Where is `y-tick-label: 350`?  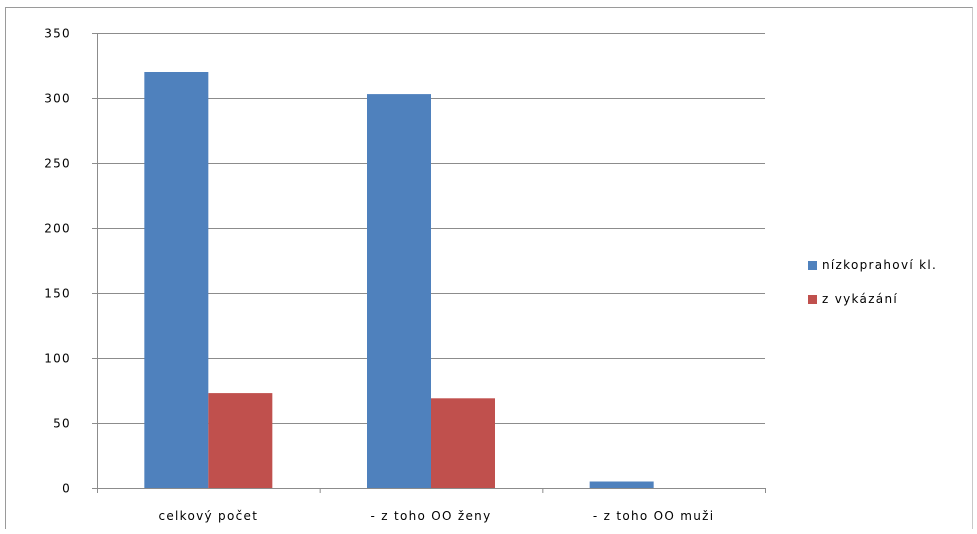 y-tick-label: 350 is located at coordinates (57, 34).